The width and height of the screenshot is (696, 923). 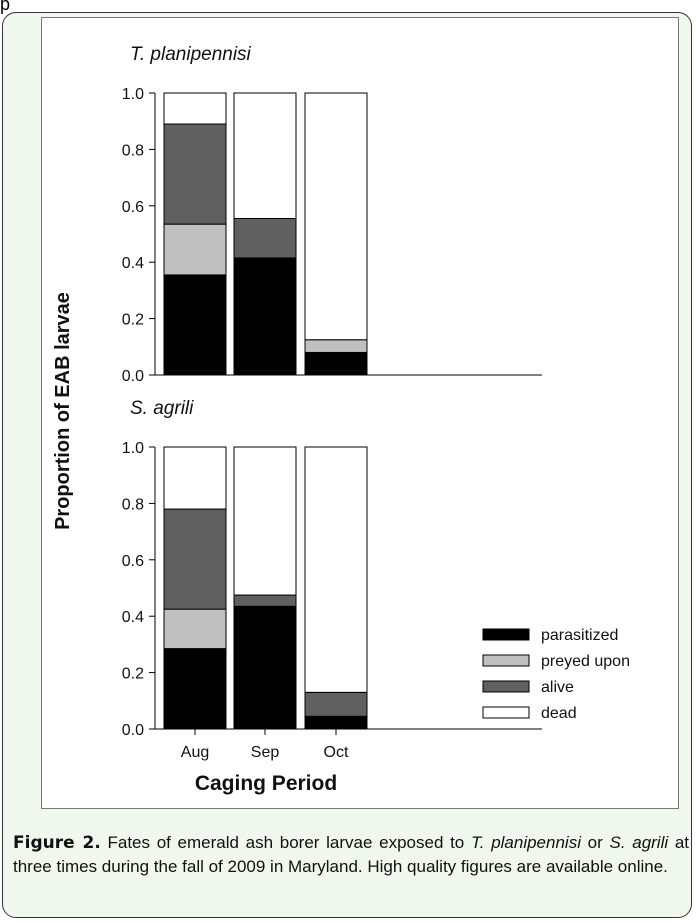 I want to click on legend-label: preyed upon, so click(x=585, y=661).